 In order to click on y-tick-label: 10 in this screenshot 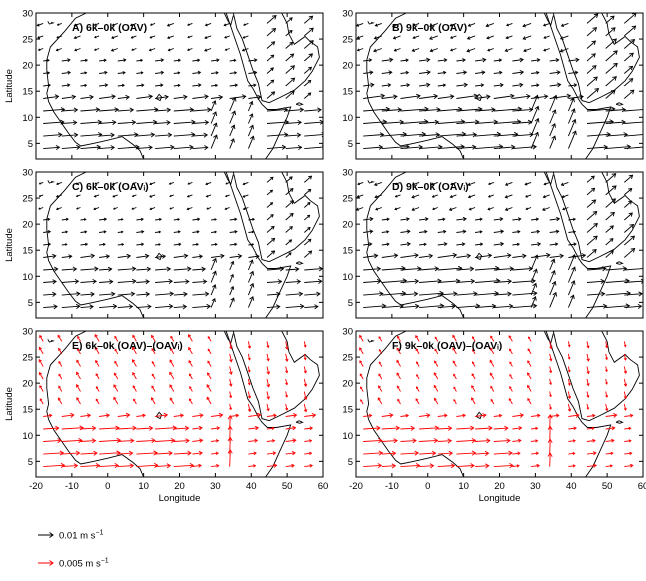, I will do `click(27, 118)`.